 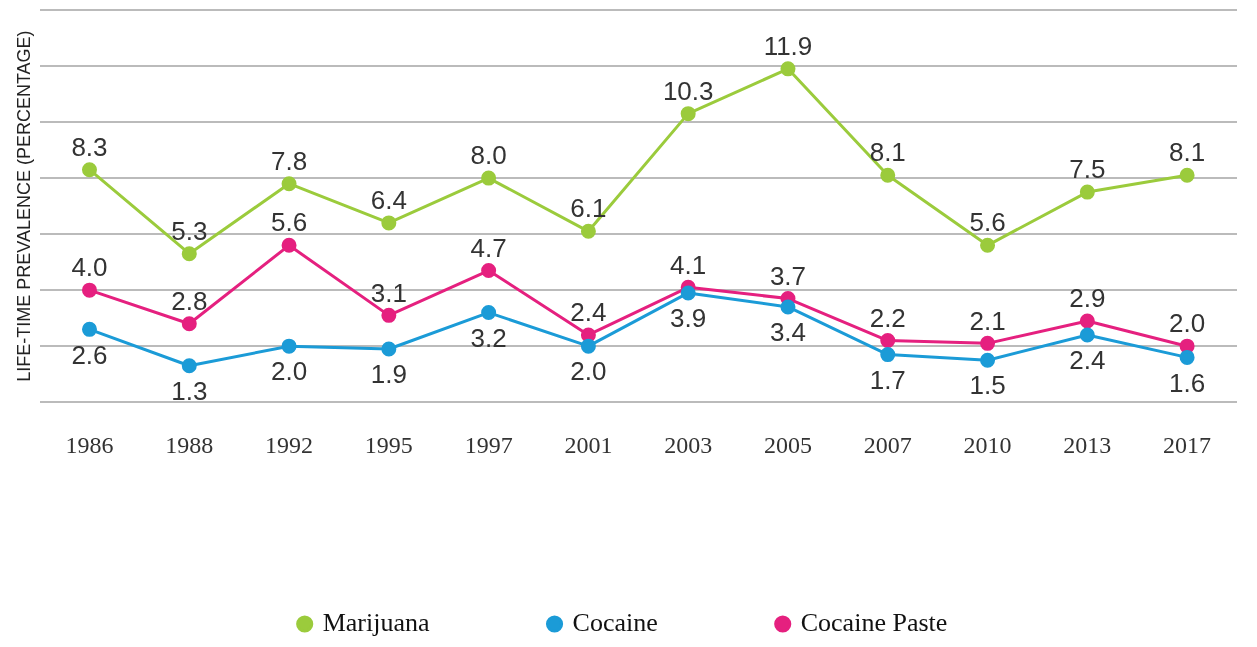 I want to click on x-tick-label: 2001, so click(x=588, y=444).